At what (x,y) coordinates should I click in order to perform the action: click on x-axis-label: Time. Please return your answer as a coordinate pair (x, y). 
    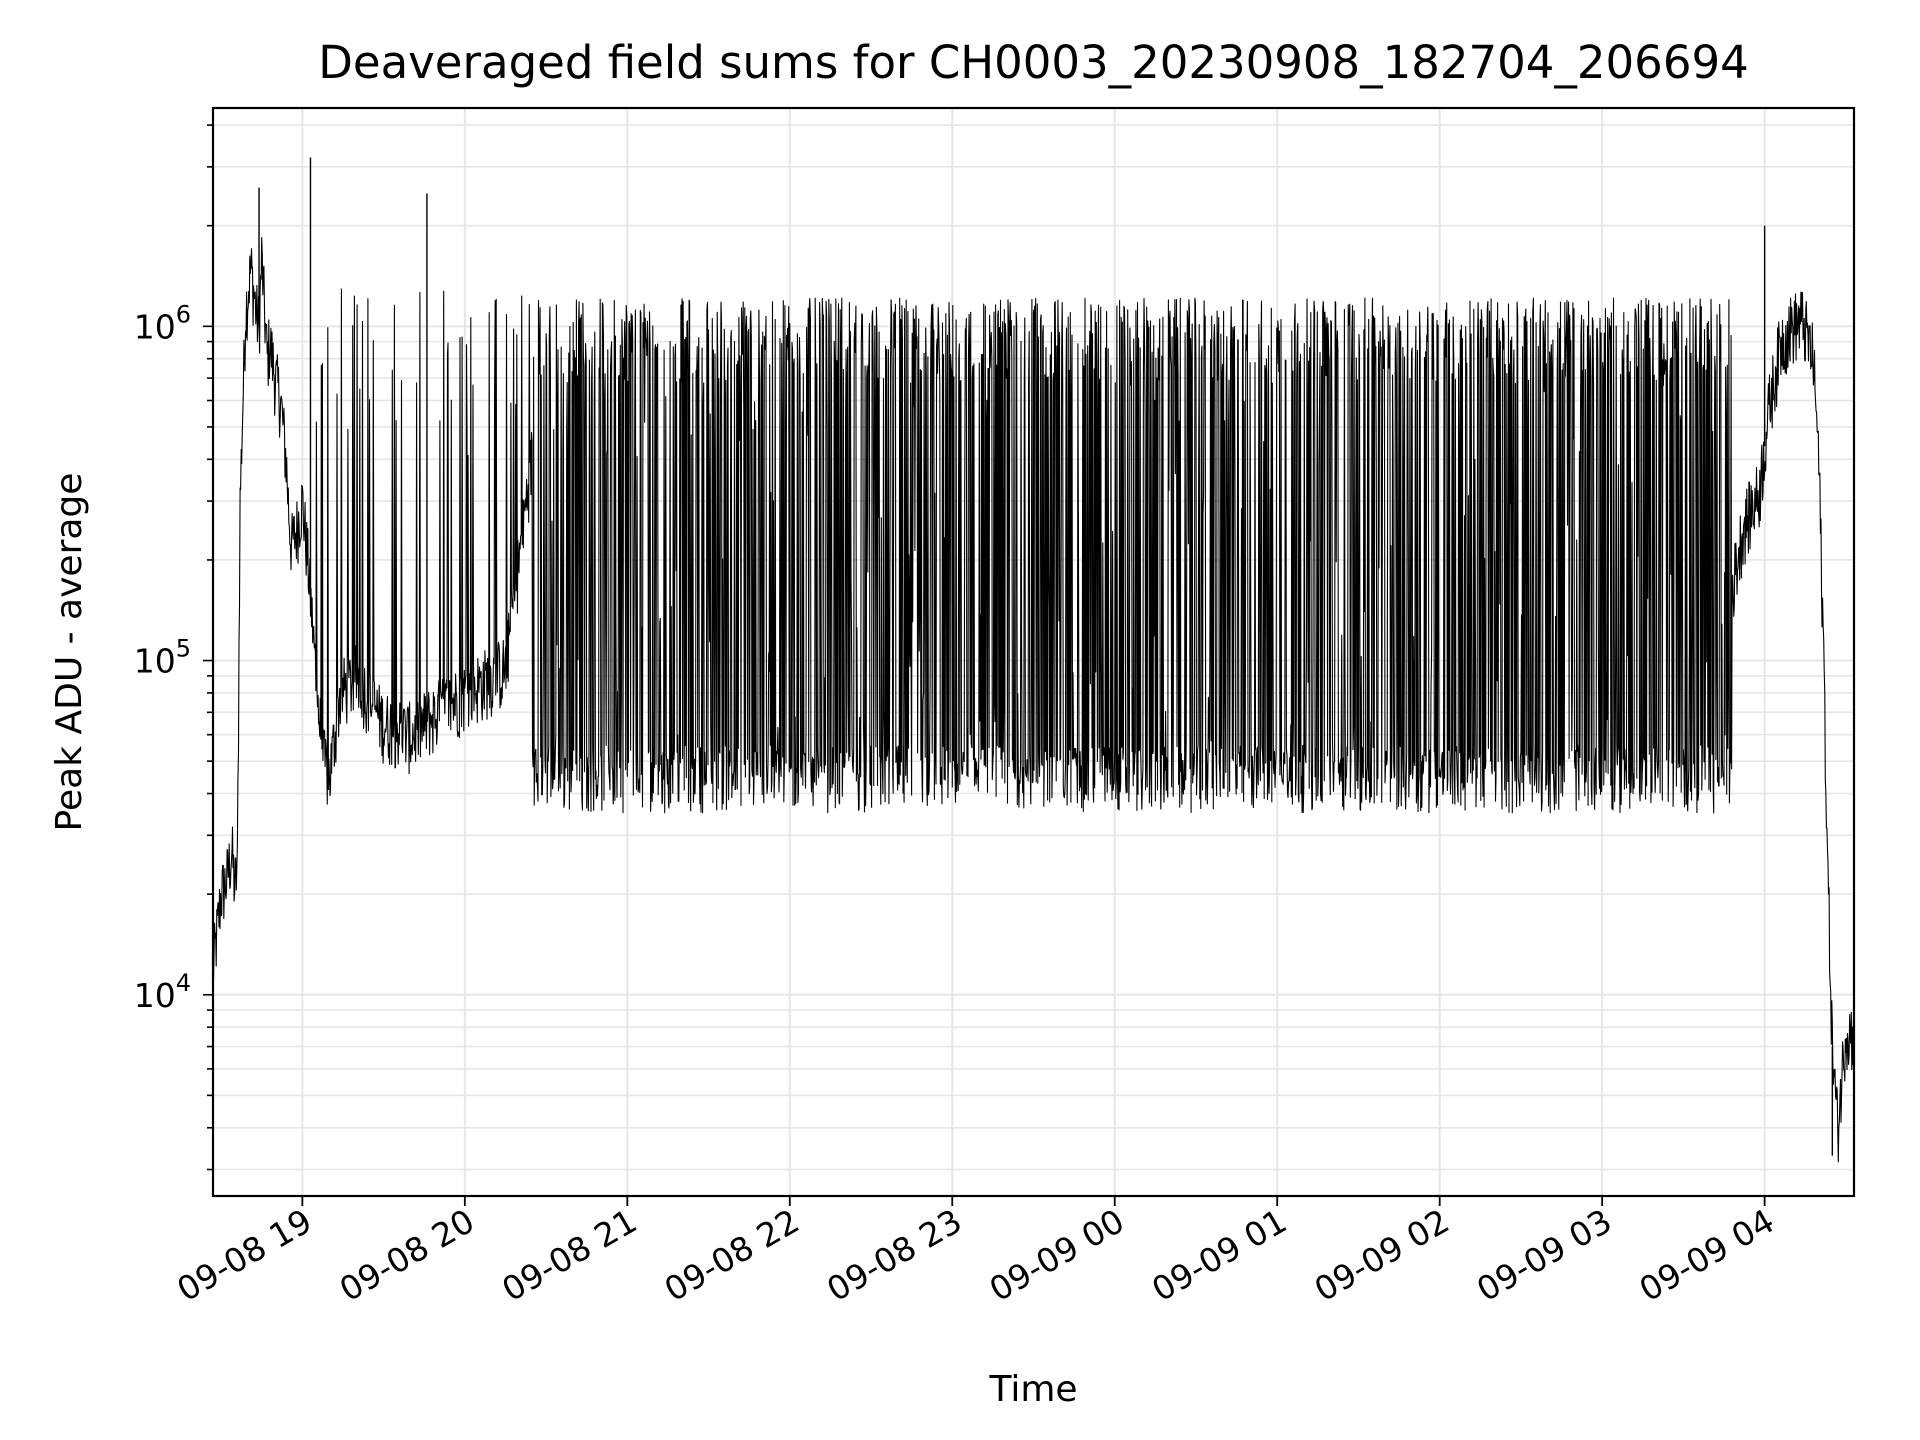
    Looking at the image, I should click on (1032, 1389).